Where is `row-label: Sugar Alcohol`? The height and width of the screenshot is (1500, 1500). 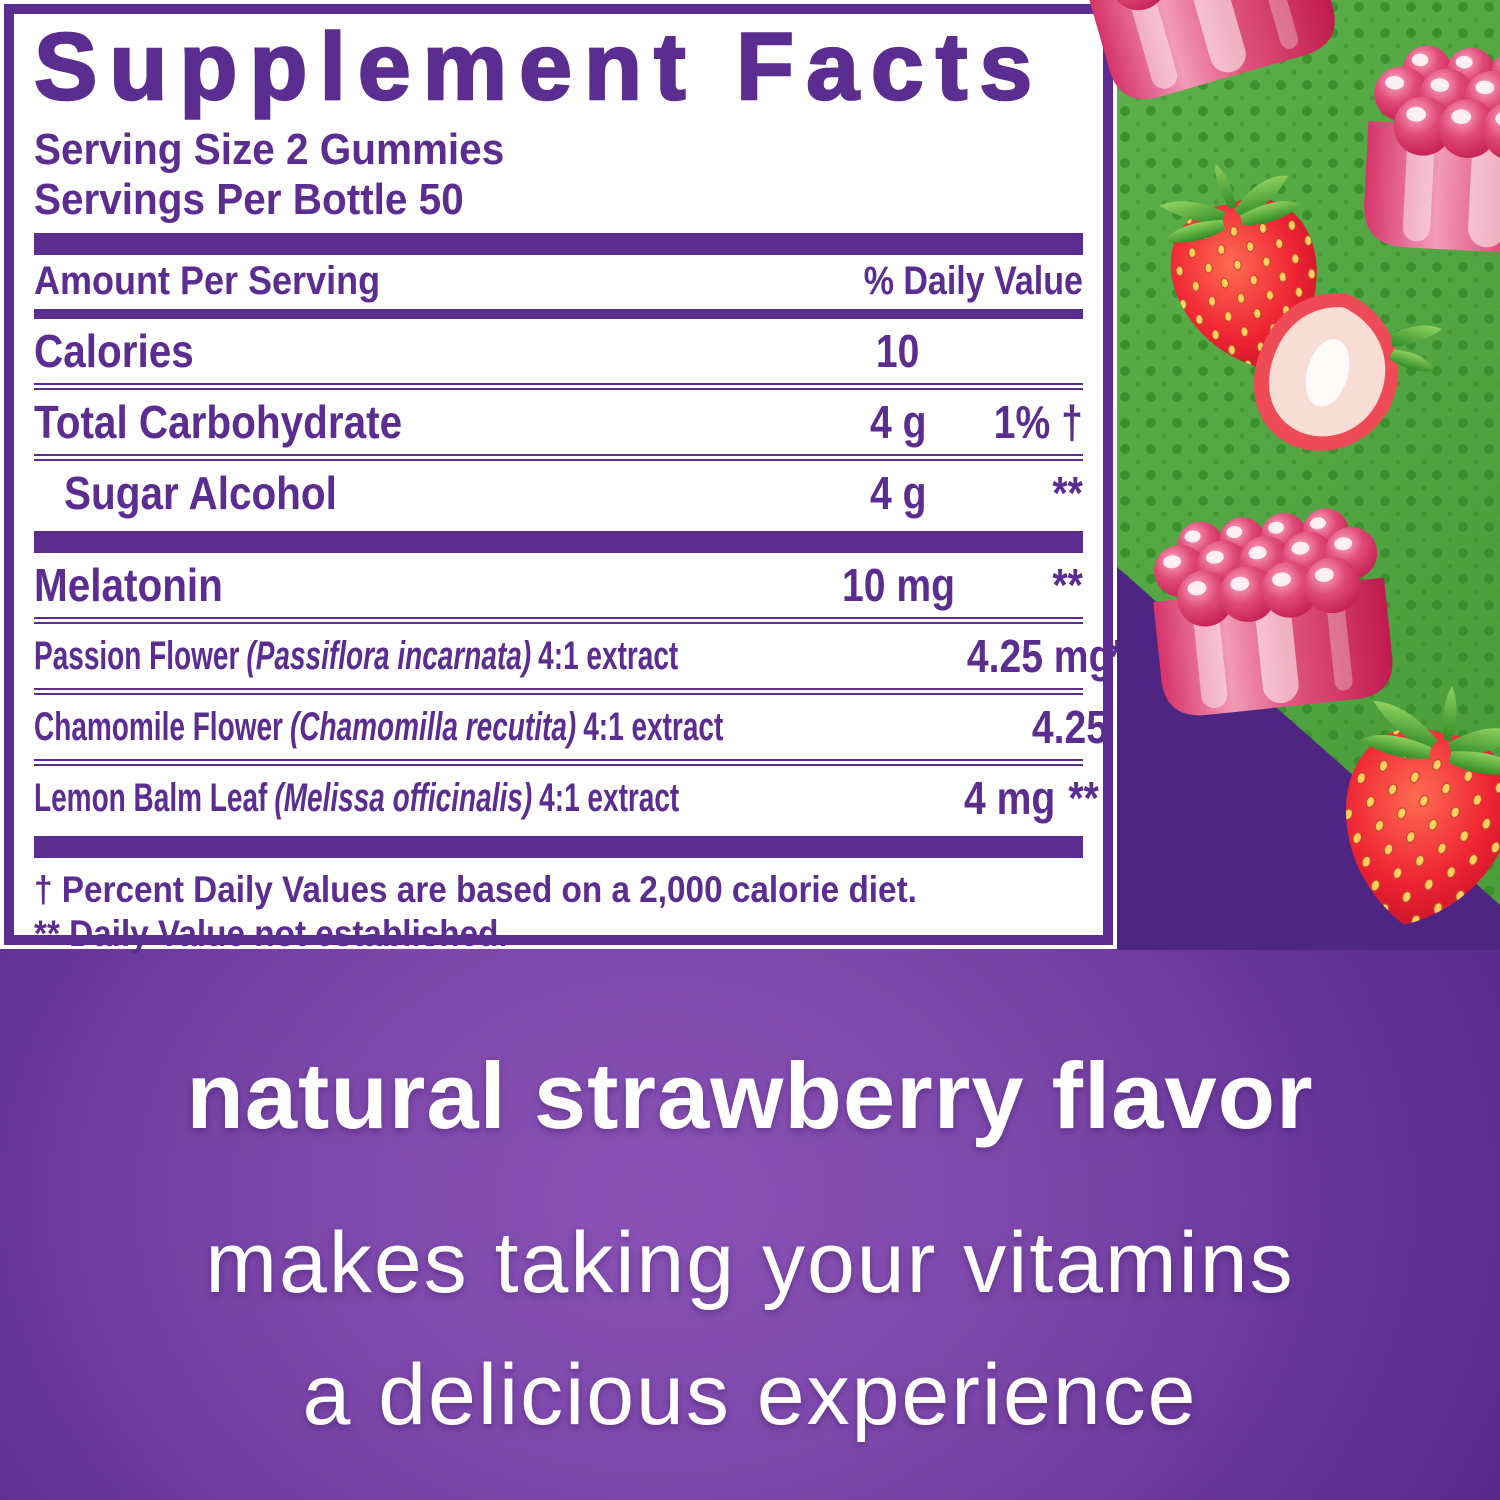
row-label: Sugar Alcohol is located at coordinates (200, 493).